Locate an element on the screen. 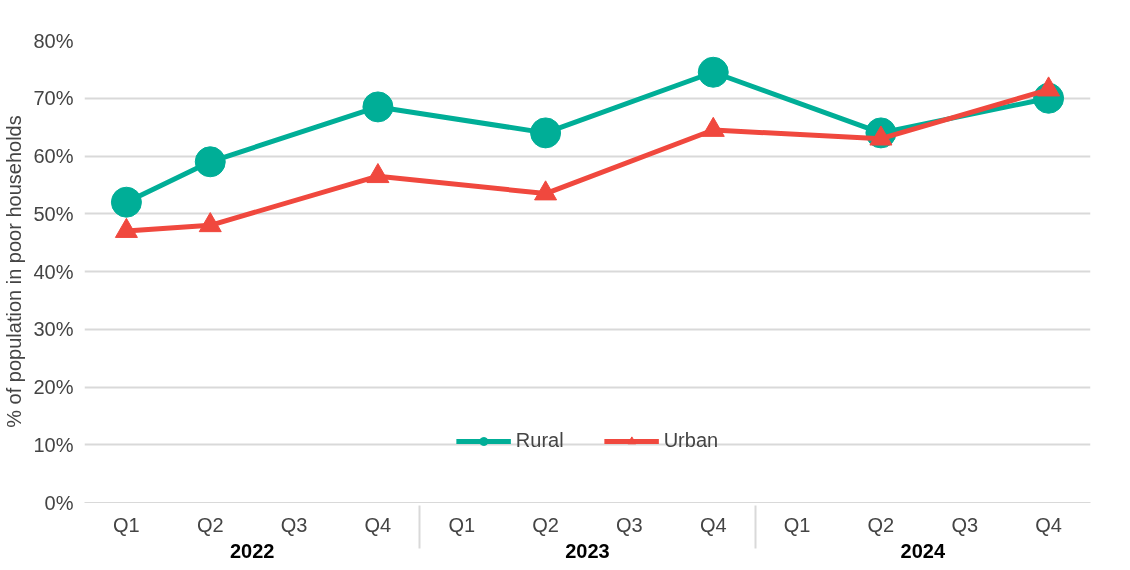  y-tick-label: 30% is located at coordinates (53, 329).